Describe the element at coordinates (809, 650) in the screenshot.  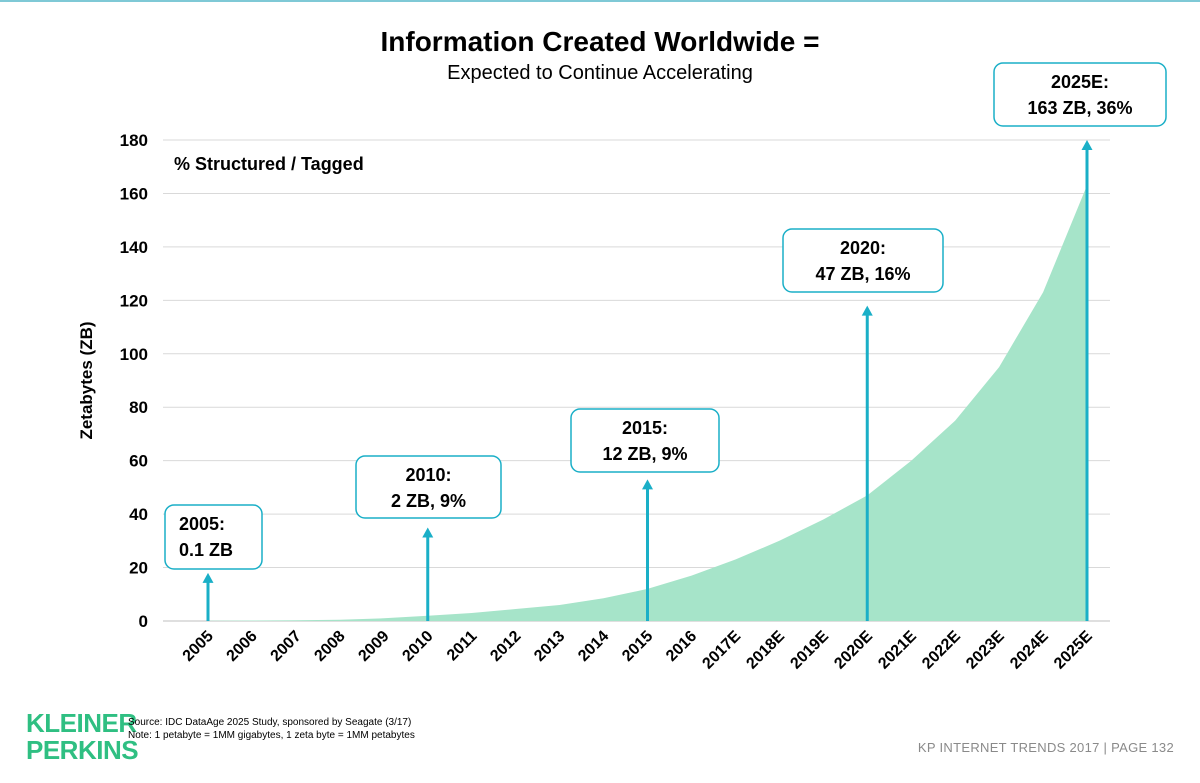
I see `x-tick-label: 2019E` at that location.